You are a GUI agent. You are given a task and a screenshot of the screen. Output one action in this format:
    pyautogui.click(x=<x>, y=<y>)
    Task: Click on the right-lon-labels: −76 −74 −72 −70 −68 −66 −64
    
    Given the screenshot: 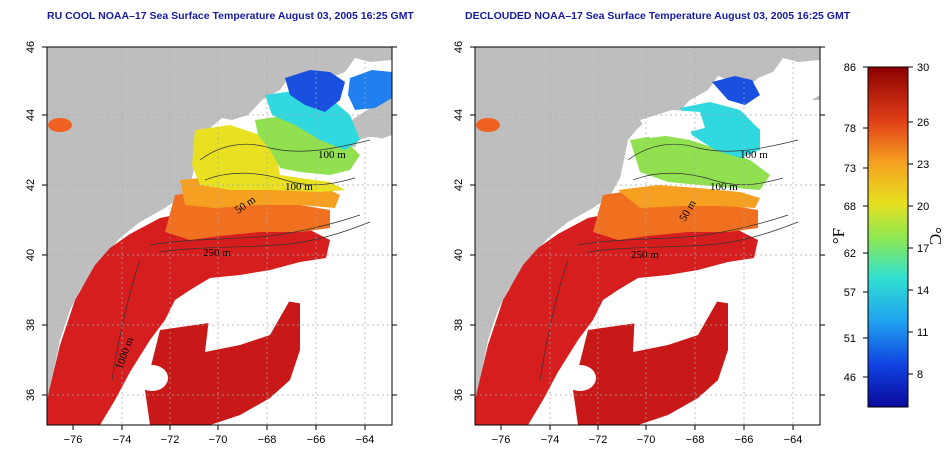 What is the action you would take?
    pyautogui.click(x=647, y=440)
    